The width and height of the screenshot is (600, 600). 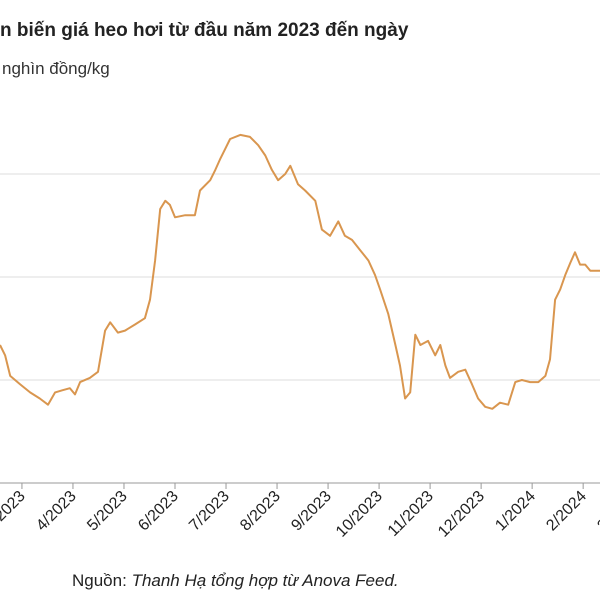 I want to click on x-tick-label: 11/2023, so click(x=411, y=514).